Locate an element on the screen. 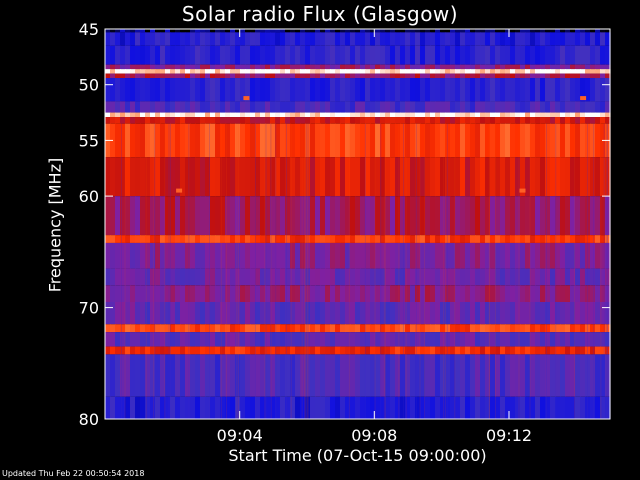 The width and height of the screenshot is (640, 480). hotspot is located at coordinates (246, 98).